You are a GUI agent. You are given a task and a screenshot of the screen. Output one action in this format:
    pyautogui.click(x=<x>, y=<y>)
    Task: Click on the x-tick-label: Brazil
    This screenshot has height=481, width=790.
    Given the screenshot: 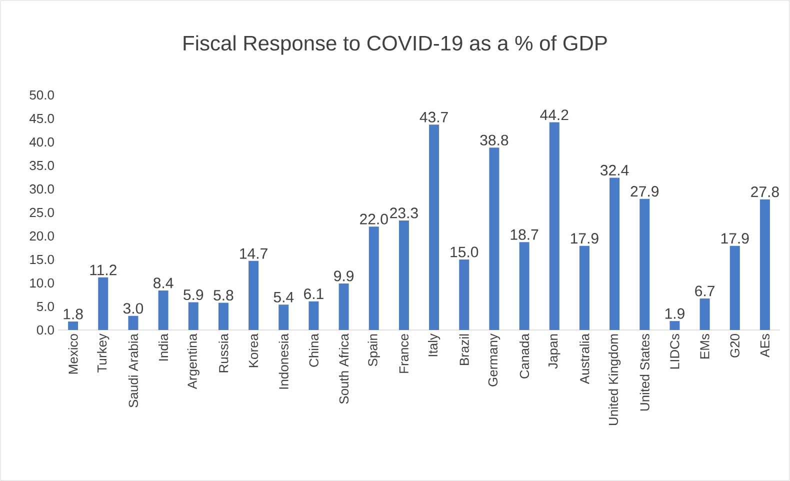 What is the action you would take?
    pyautogui.click(x=464, y=349)
    